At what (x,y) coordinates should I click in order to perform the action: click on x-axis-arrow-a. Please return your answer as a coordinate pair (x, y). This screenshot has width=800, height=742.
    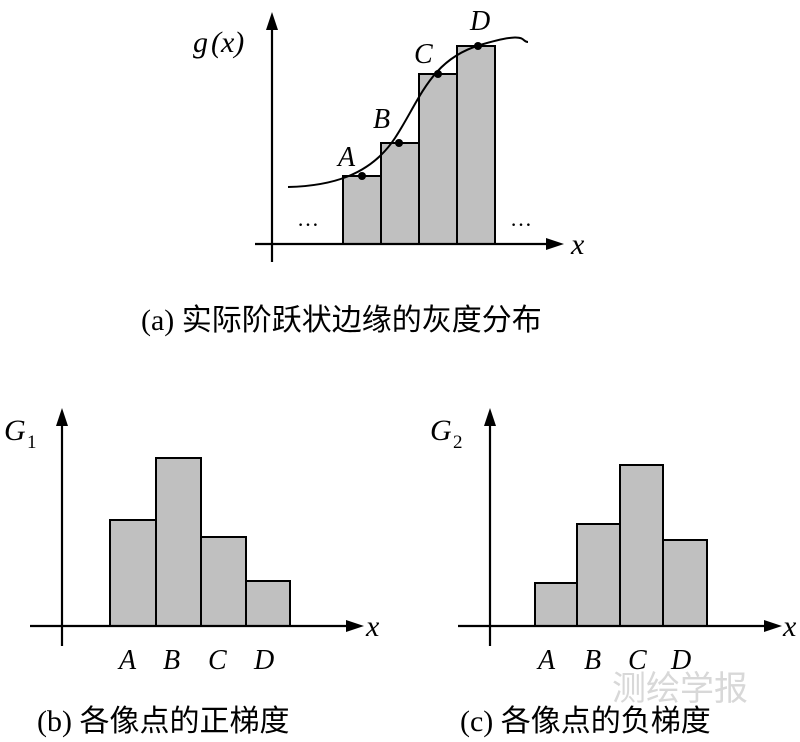
    Looking at the image, I should click on (555, 244).